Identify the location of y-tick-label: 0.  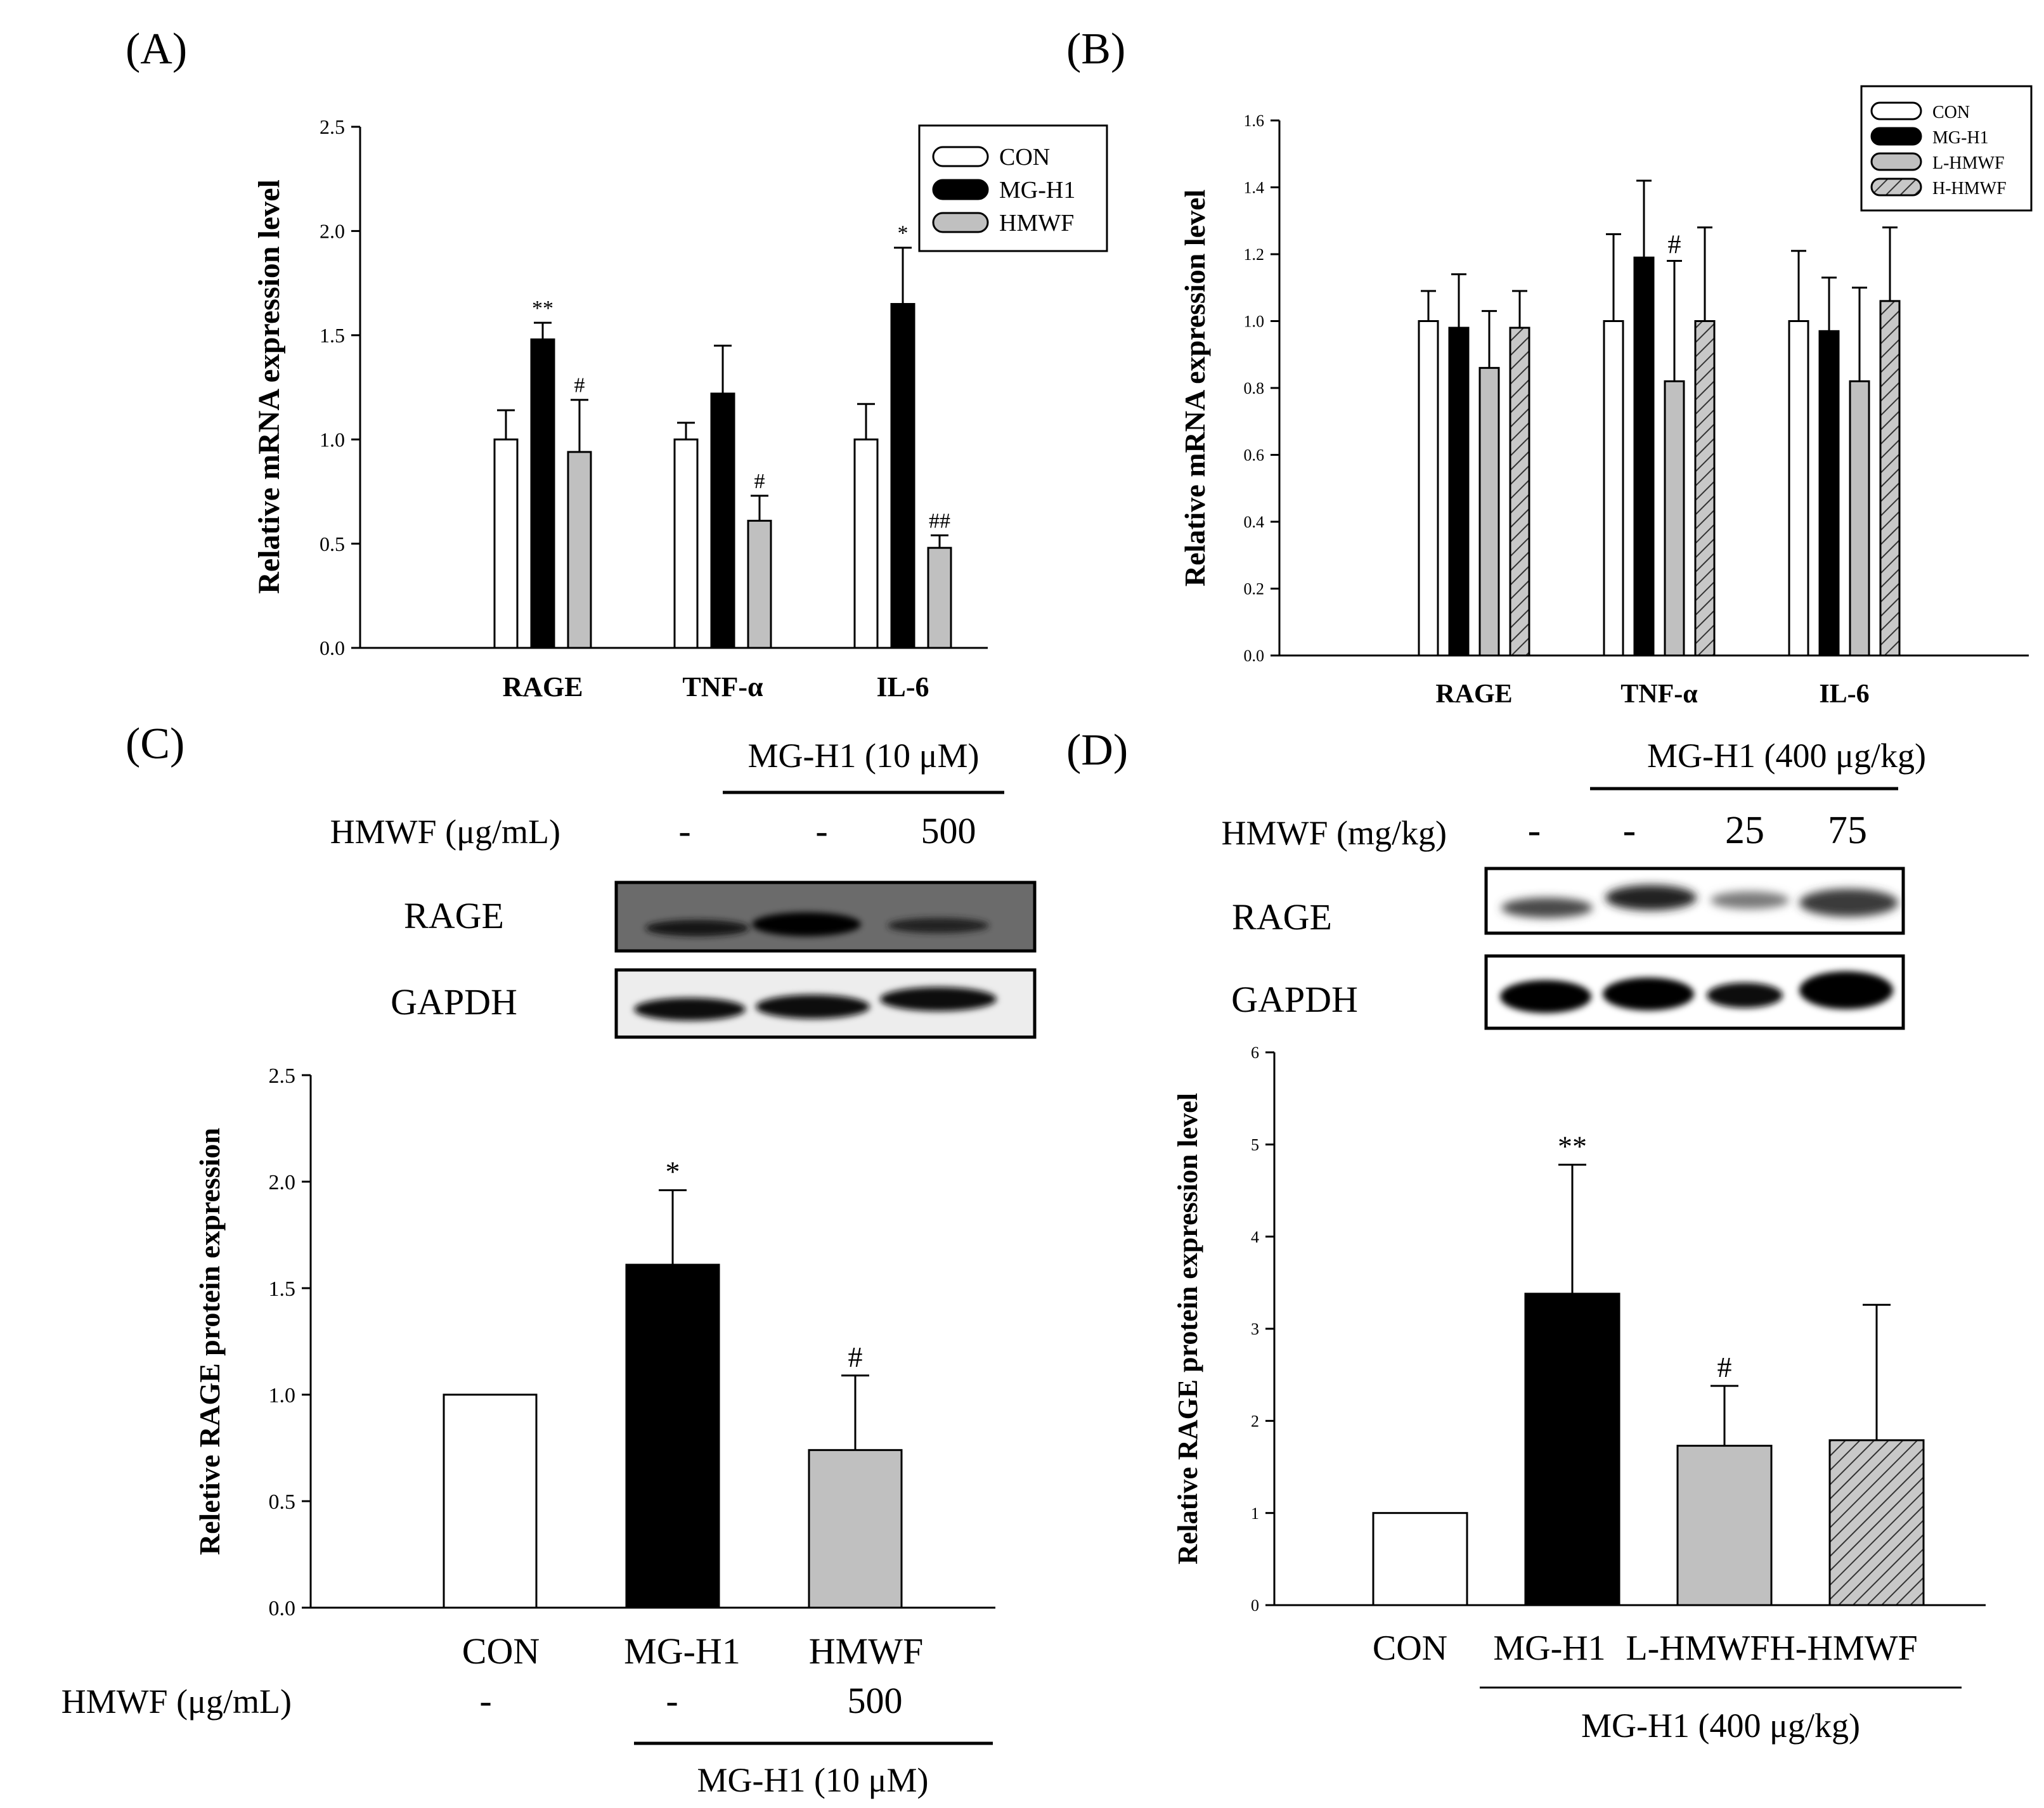
(1255, 1605).